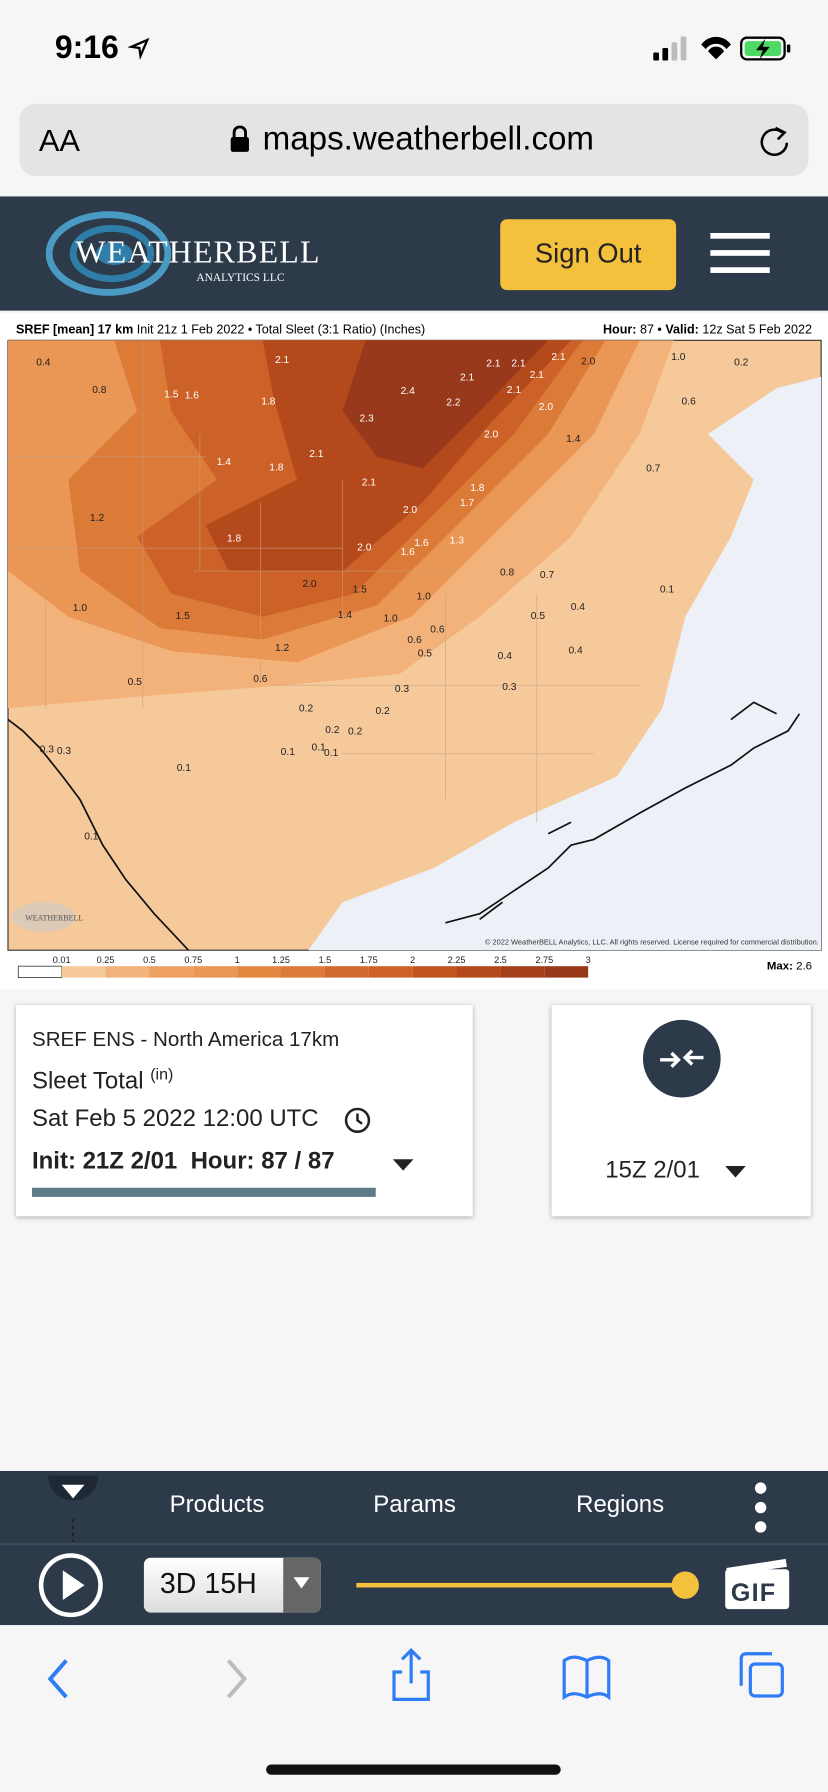 Image resolution: width=828 pixels, height=1792 pixels. What do you see at coordinates (345, 615) in the screenshot?
I see `map-value-label: 1.4` at bounding box center [345, 615].